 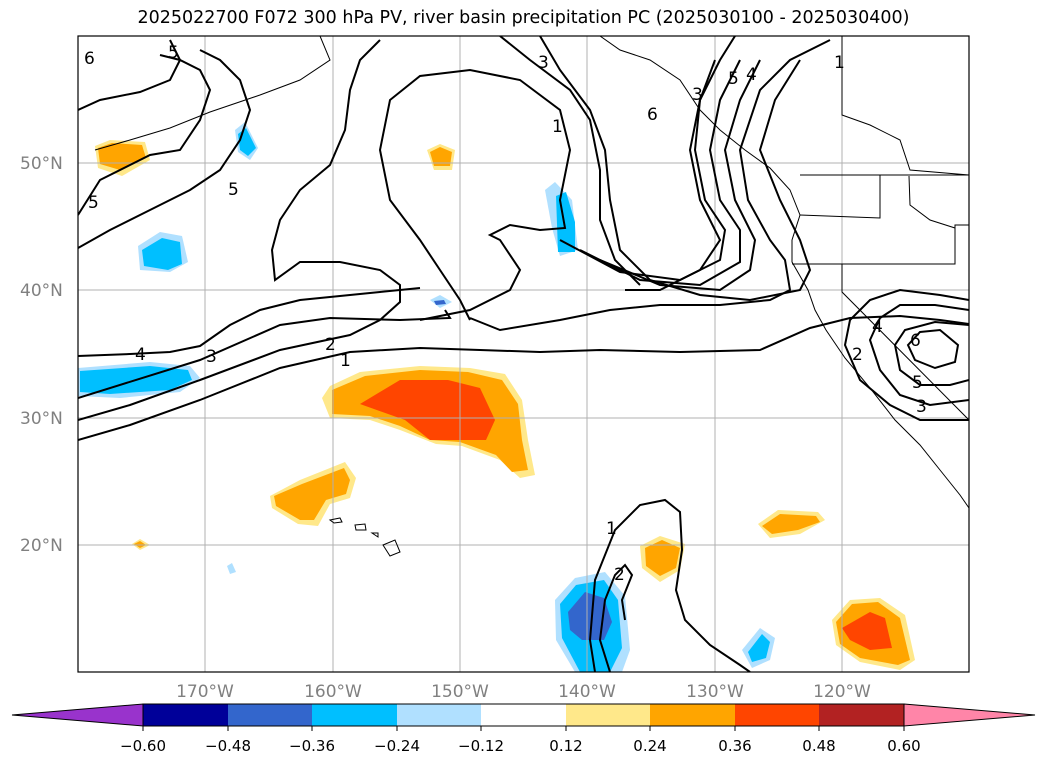 I want to click on colorbar-tick-label: 0.60, so click(x=903, y=746).